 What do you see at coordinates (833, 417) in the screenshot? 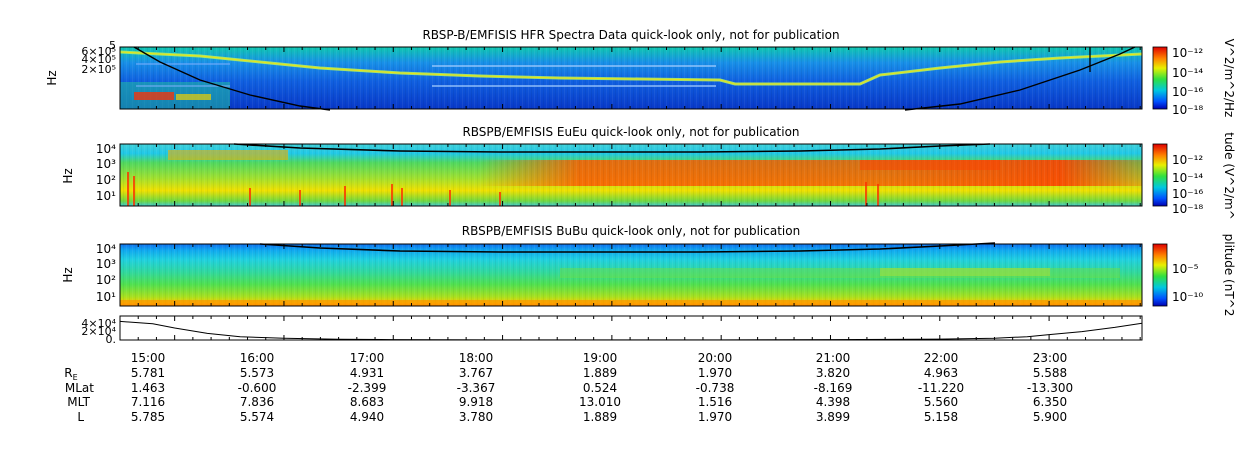
I see `ephemeris-value: 3.899` at bounding box center [833, 417].